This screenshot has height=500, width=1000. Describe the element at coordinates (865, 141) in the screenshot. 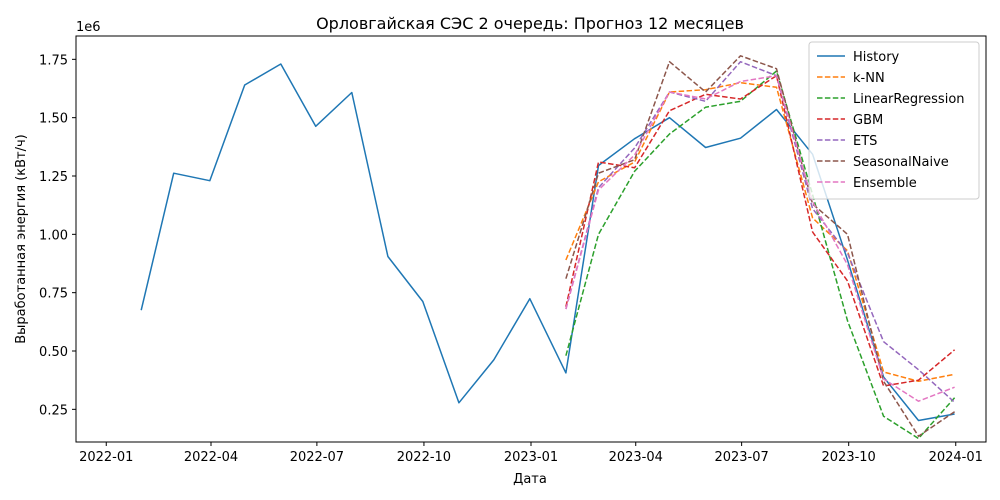

I see `legend-label: ETS` at that location.